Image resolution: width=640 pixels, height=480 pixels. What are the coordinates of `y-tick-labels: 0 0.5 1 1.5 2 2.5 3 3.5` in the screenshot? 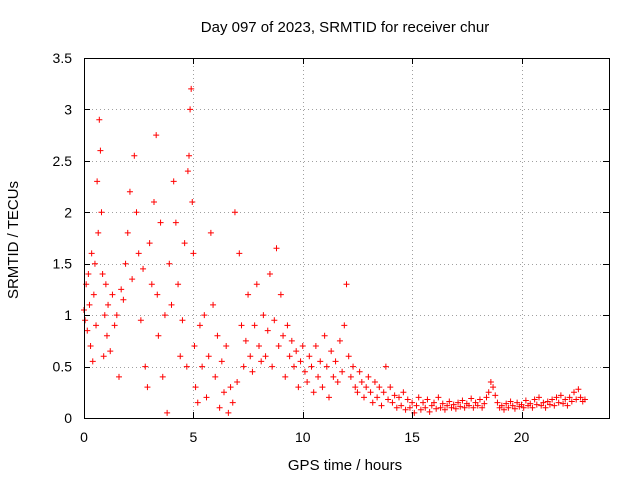 It's located at (63, 238).